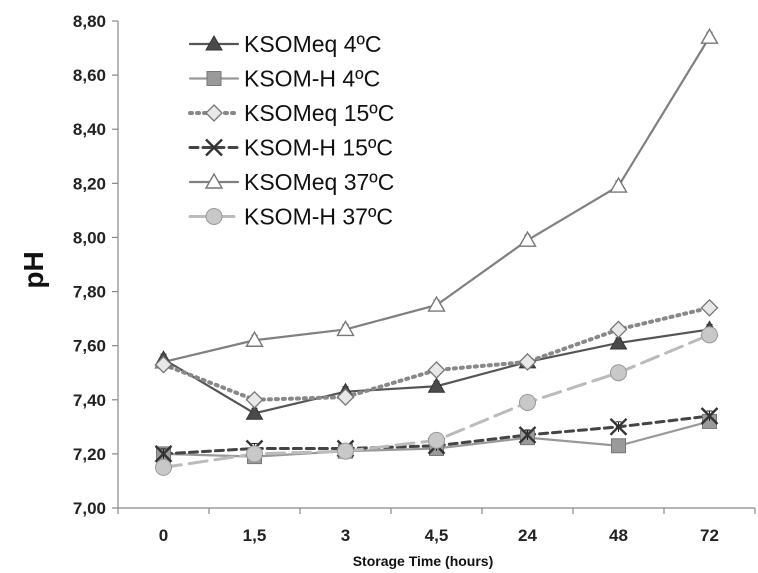 The width and height of the screenshot is (758, 573). I want to click on legend-label: KSOMeq 15ºC, so click(319, 113).